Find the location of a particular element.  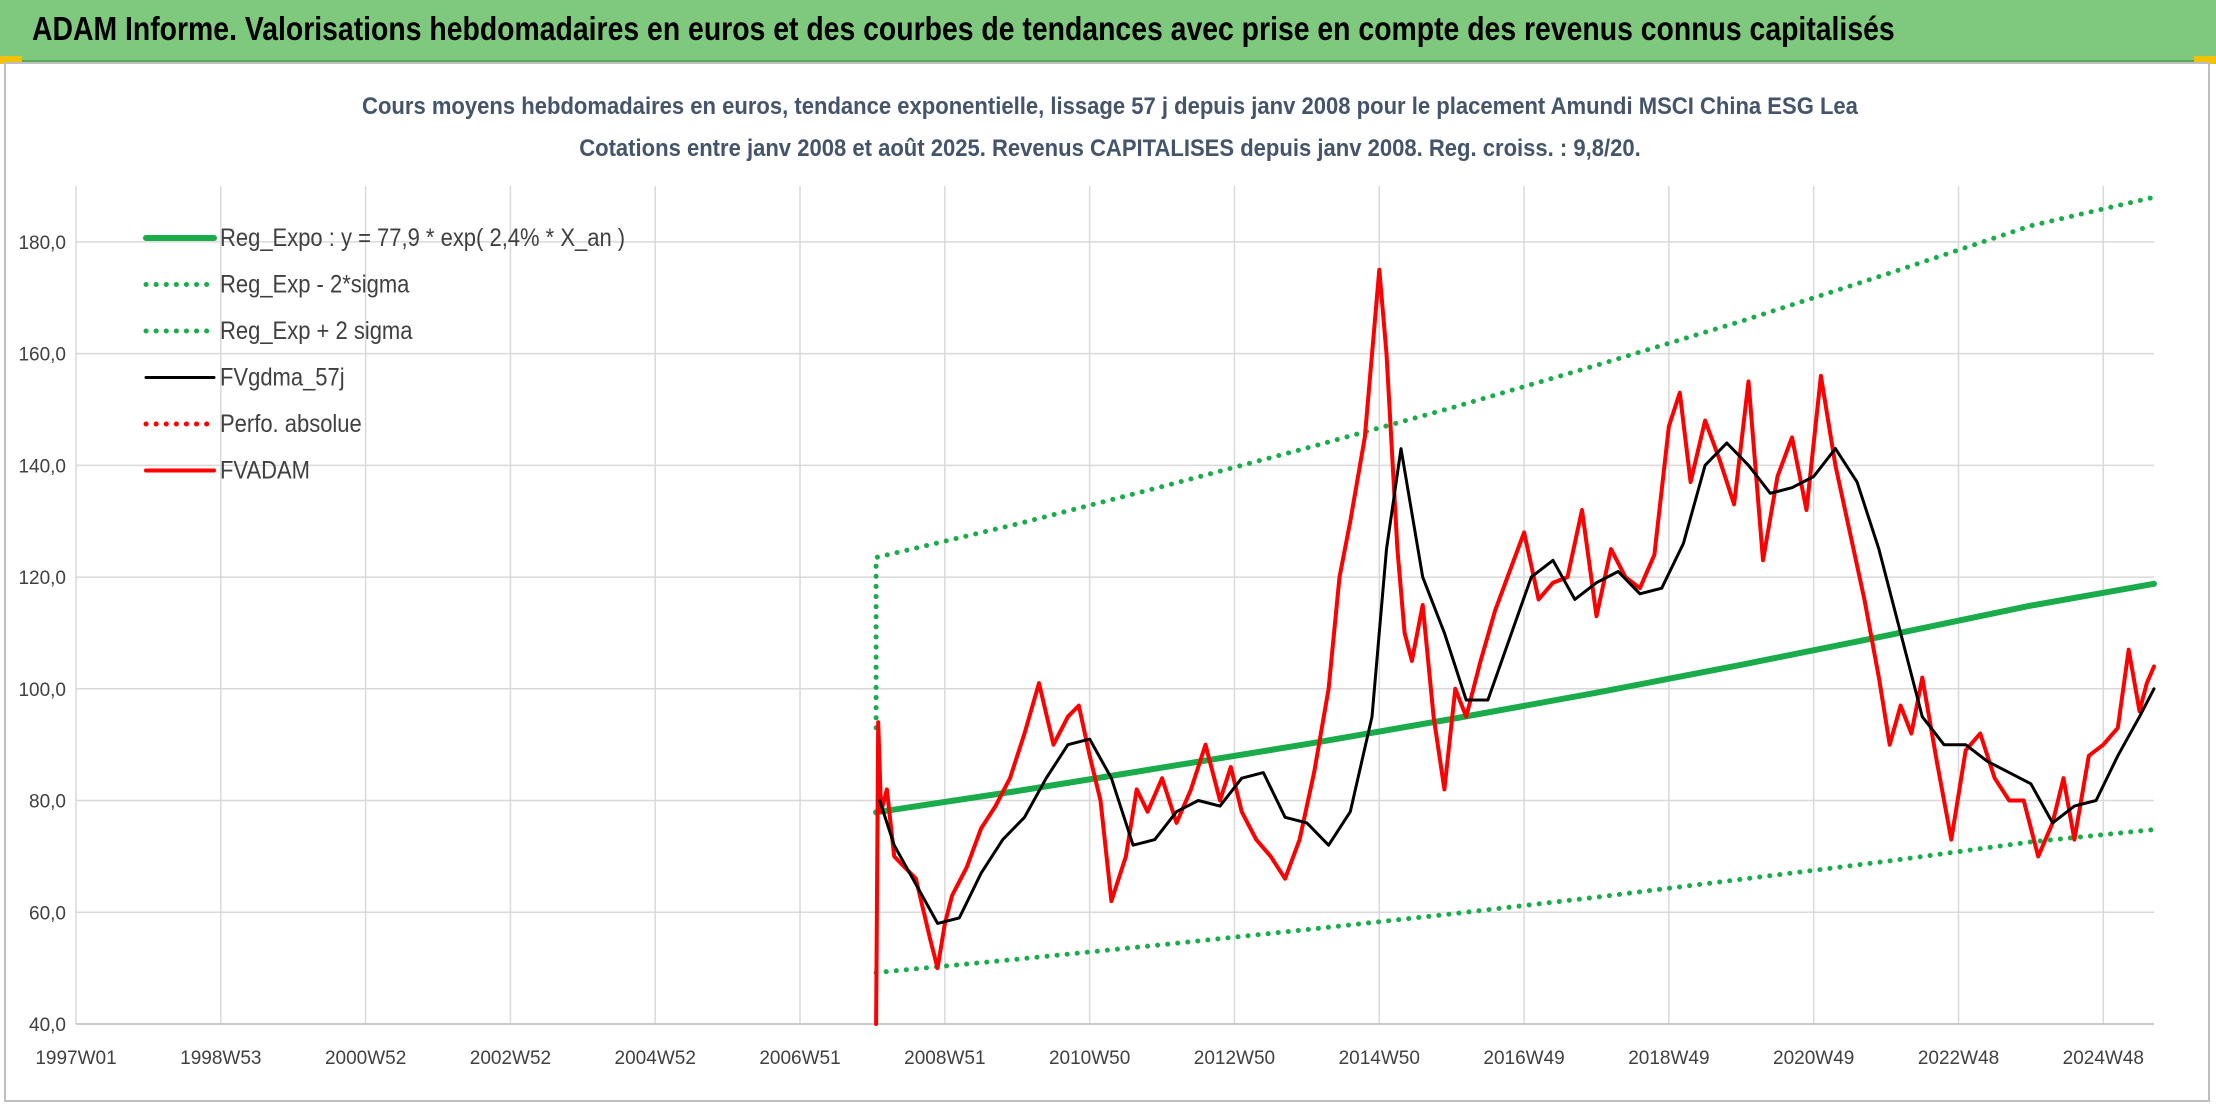

x-tick-label: 2014W50 is located at coordinates (1379, 1058).